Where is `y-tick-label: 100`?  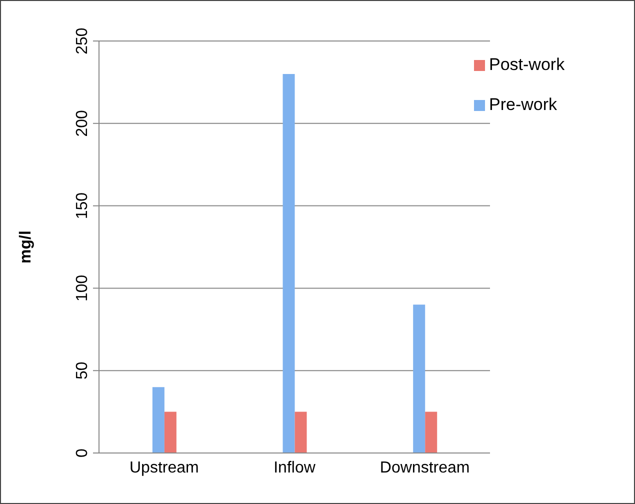 y-tick-label: 100 is located at coordinates (82, 288).